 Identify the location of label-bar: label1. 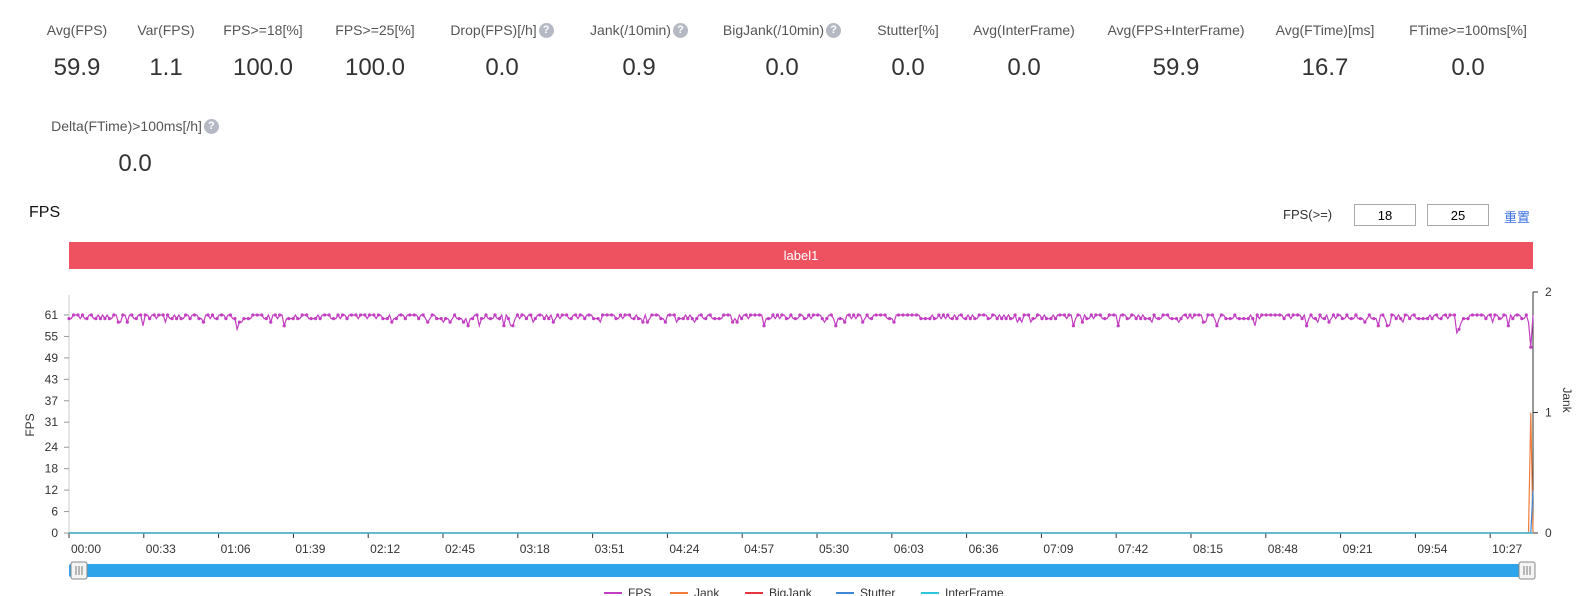
(801, 255).